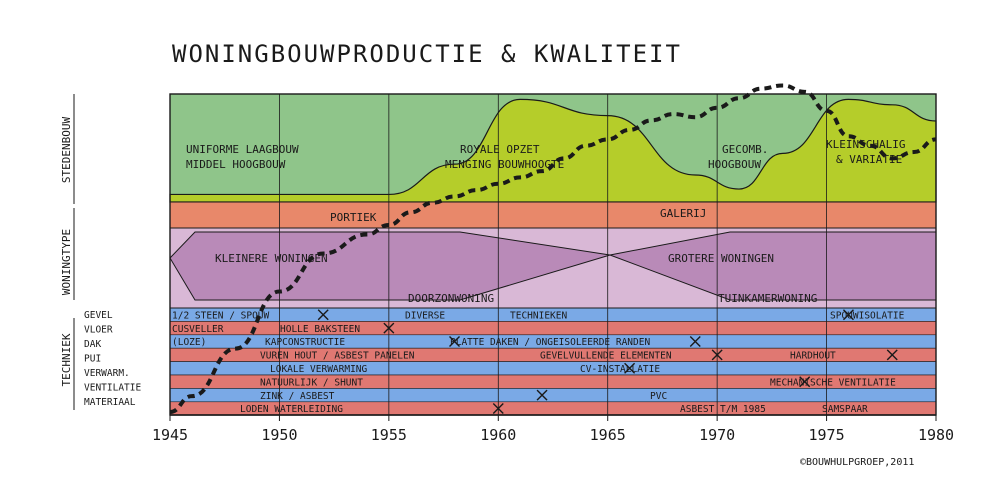  What do you see at coordinates (98, 330) in the screenshot?
I see `techniek-row-label: VLOER` at bounding box center [98, 330].